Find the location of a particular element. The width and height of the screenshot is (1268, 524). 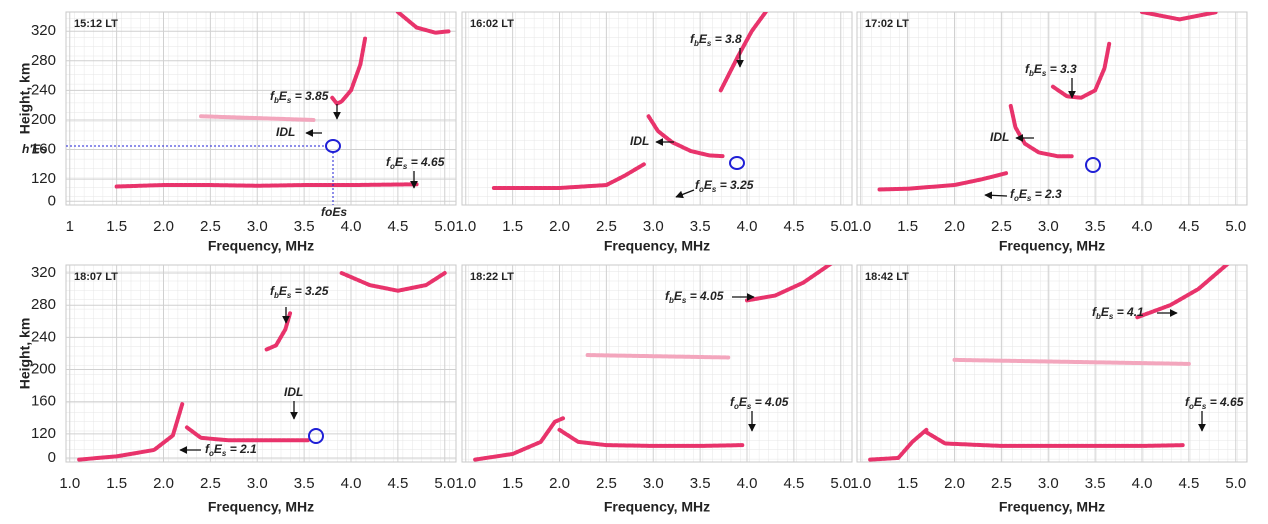

panel-title: 18:22 LT is located at coordinates (492, 277).